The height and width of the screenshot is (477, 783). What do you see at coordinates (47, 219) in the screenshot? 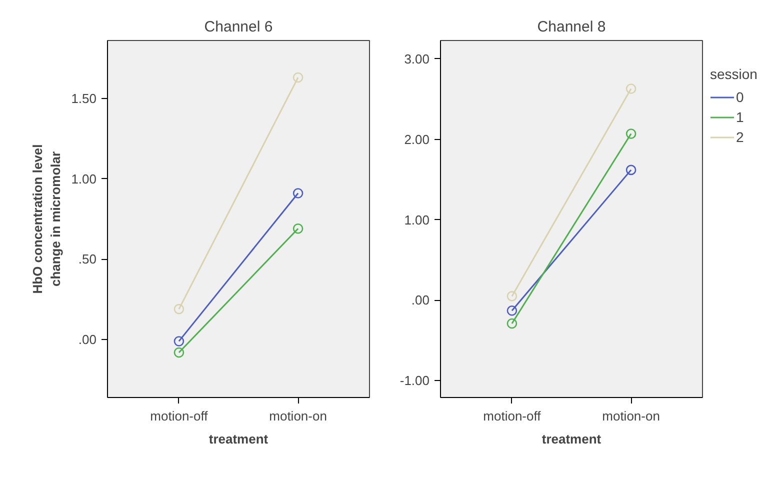
I see `y-axis-title: HbO concentration level change in micromolar` at bounding box center [47, 219].